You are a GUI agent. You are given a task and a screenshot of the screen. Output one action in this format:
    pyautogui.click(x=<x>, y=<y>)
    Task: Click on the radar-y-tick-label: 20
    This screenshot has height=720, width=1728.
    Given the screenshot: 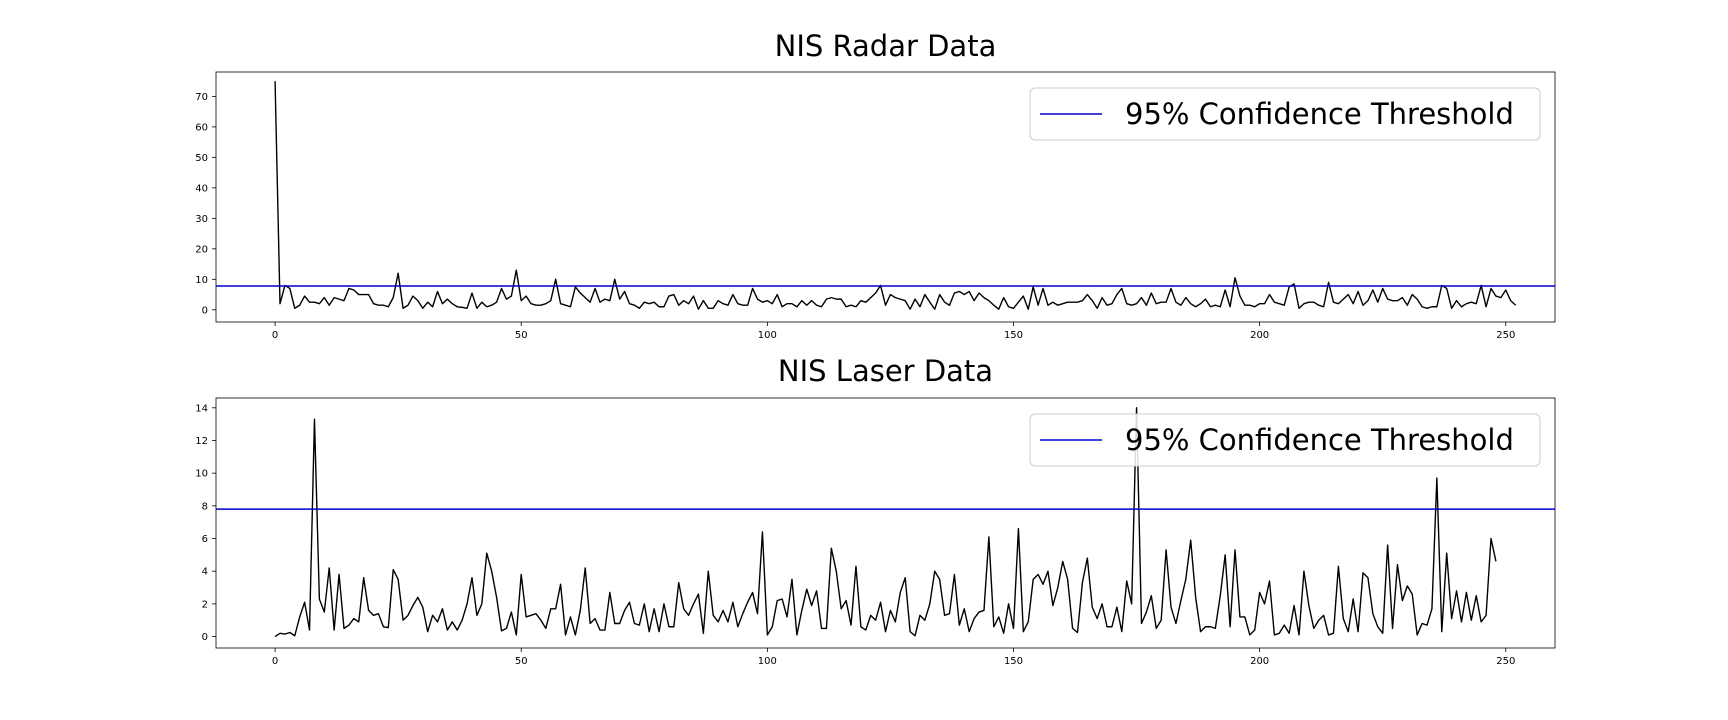 What is the action you would take?
    pyautogui.click(x=201, y=249)
    